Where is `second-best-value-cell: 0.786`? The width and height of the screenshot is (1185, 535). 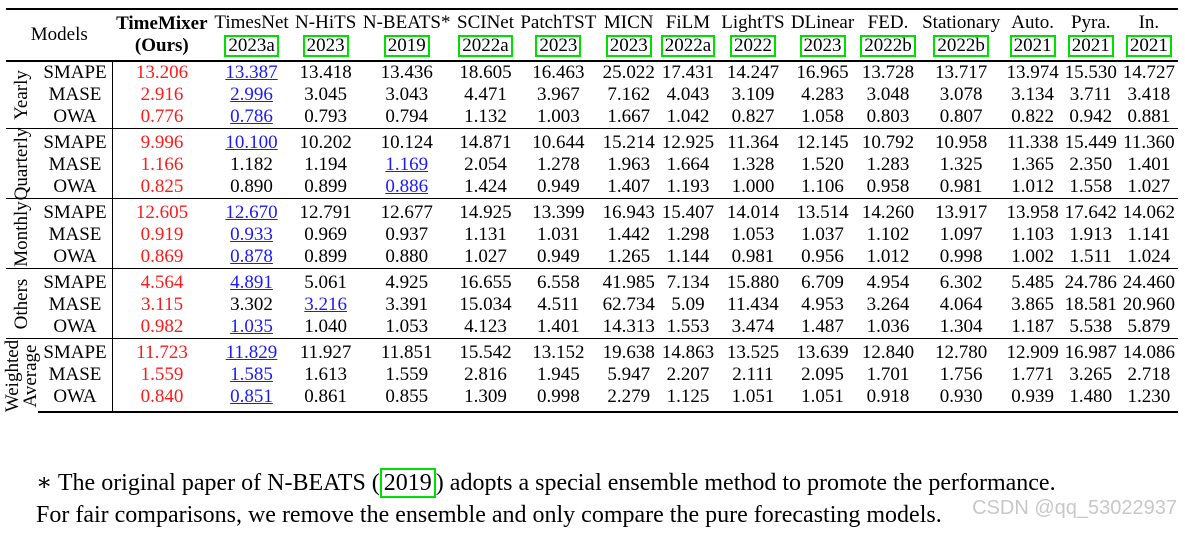 second-best-value-cell: 0.786 is located at coordinates (251, 116).